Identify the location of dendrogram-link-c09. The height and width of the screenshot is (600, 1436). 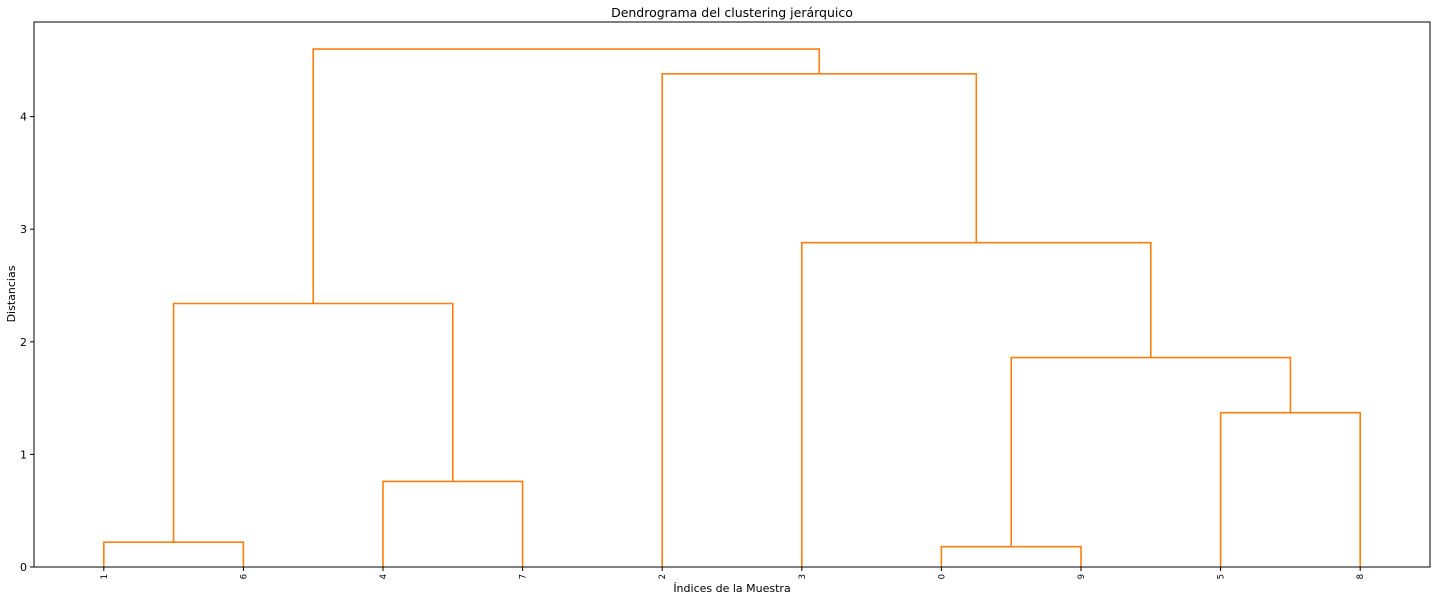
(1011, 556).